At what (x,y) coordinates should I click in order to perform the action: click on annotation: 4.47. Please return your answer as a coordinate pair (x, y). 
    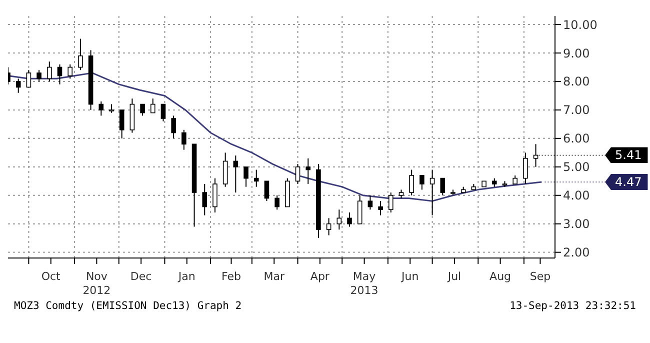
    Looking at the image, I should click on (626, 182).